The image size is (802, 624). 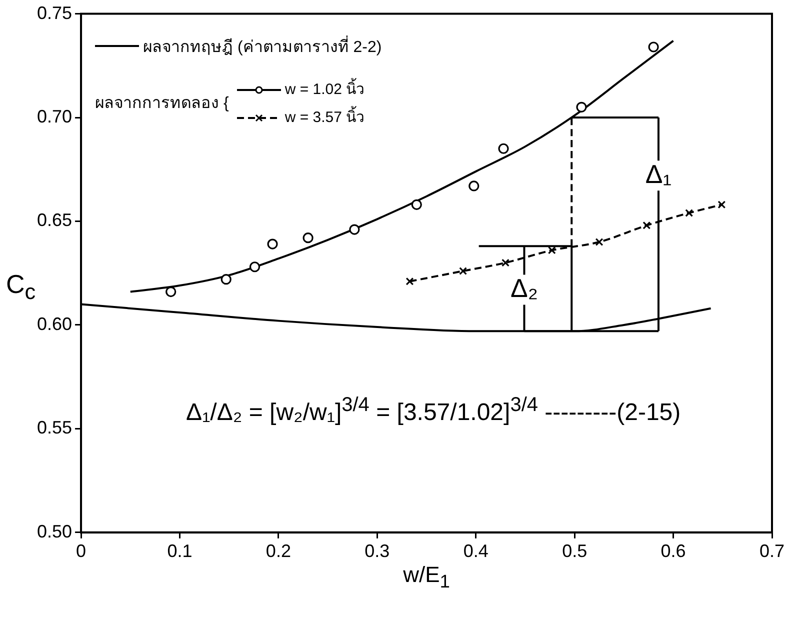 I want to click on x-tick-label: 0, so click(x=81, y=551).